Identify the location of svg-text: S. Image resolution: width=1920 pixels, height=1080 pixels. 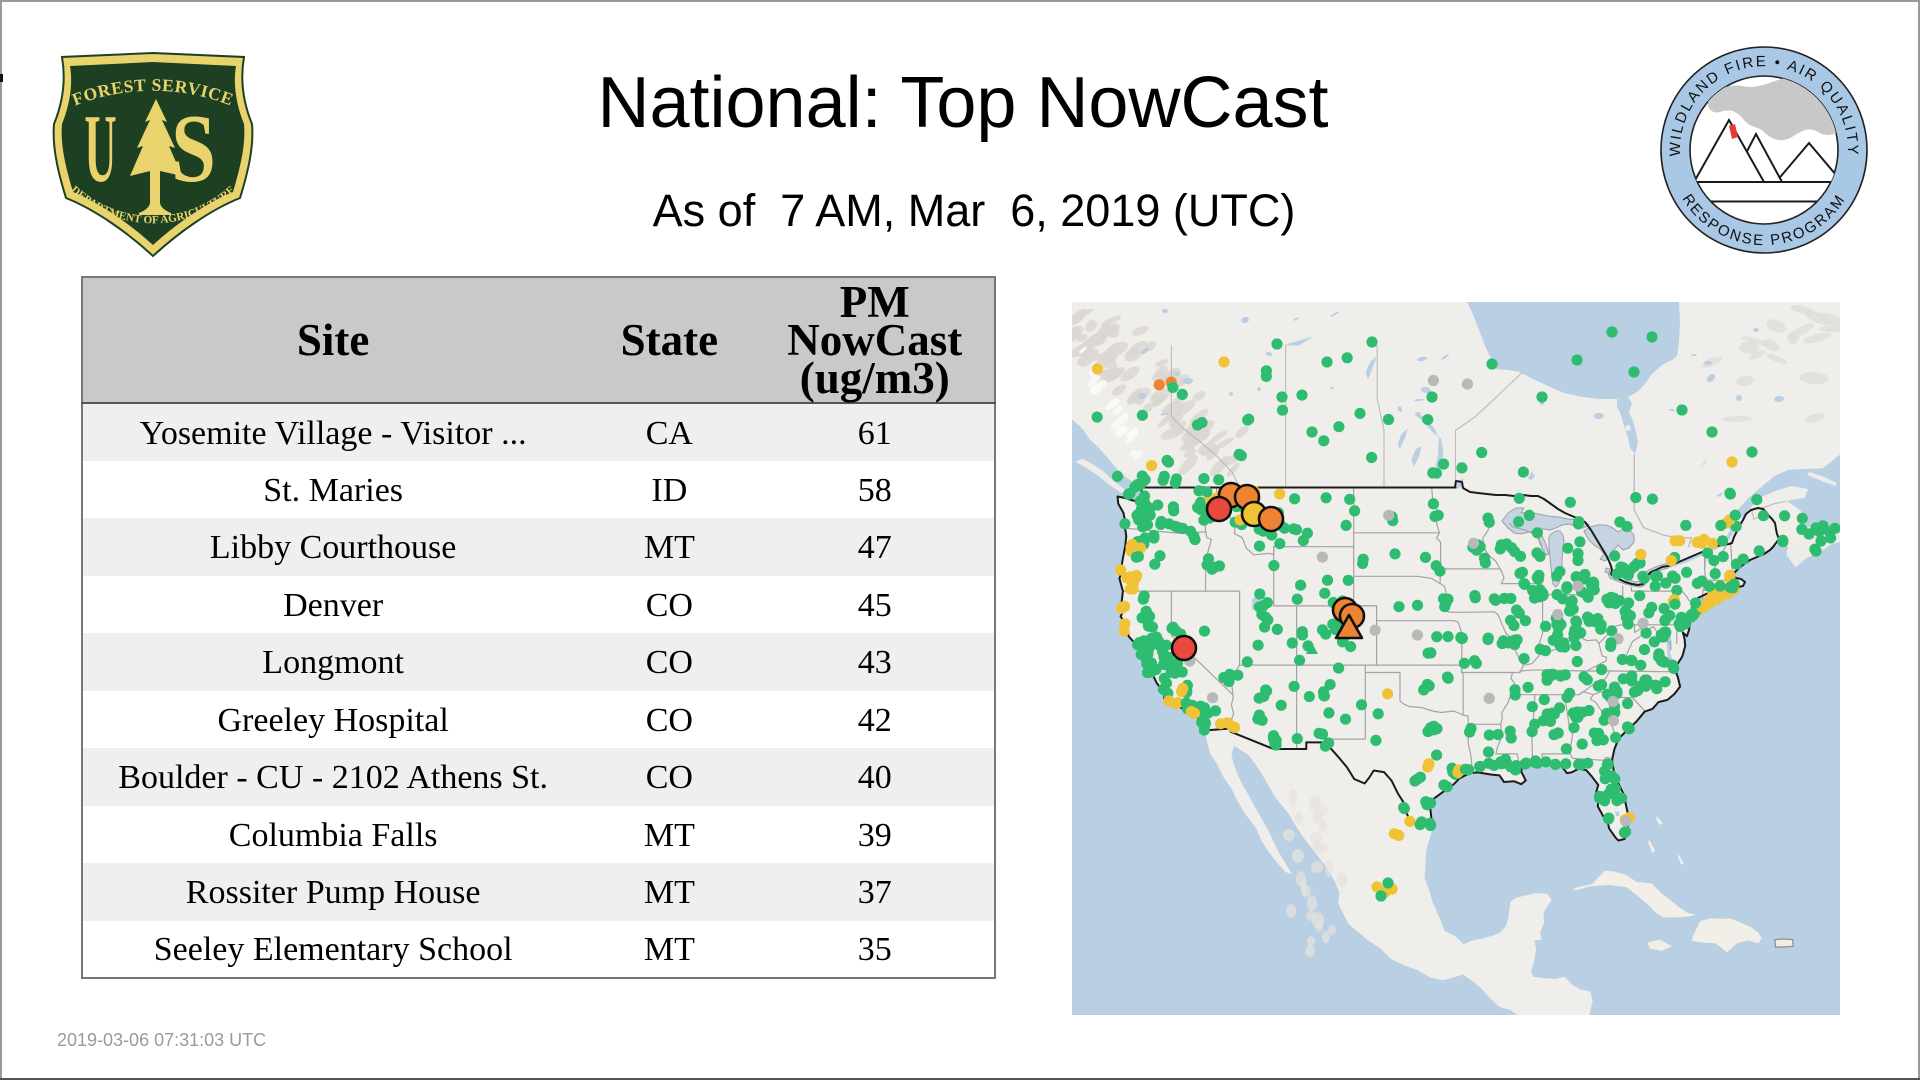
(193, 149).